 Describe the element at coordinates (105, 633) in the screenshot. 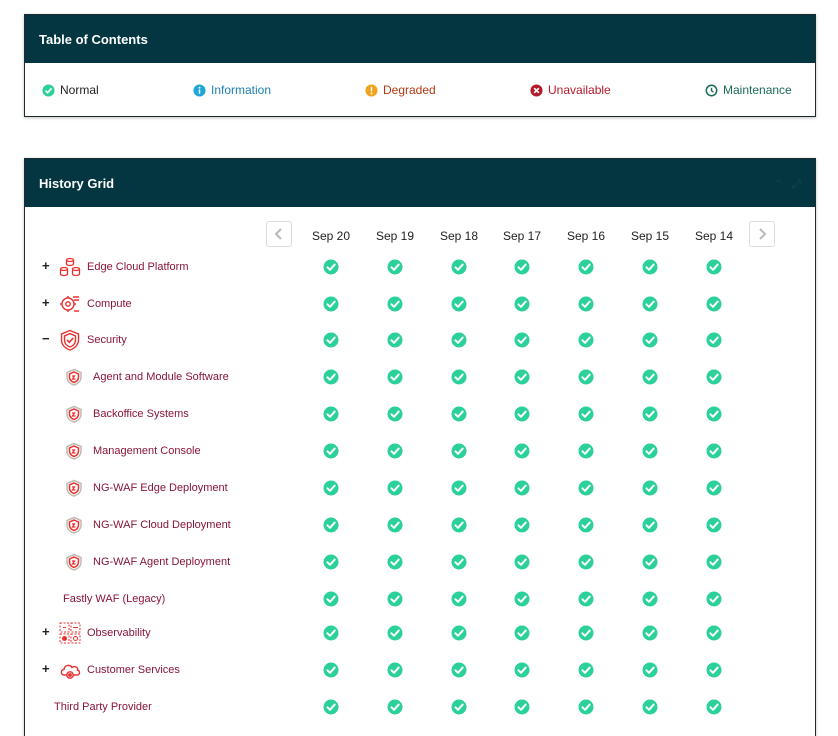

I see `service-label: Observability` at that location.